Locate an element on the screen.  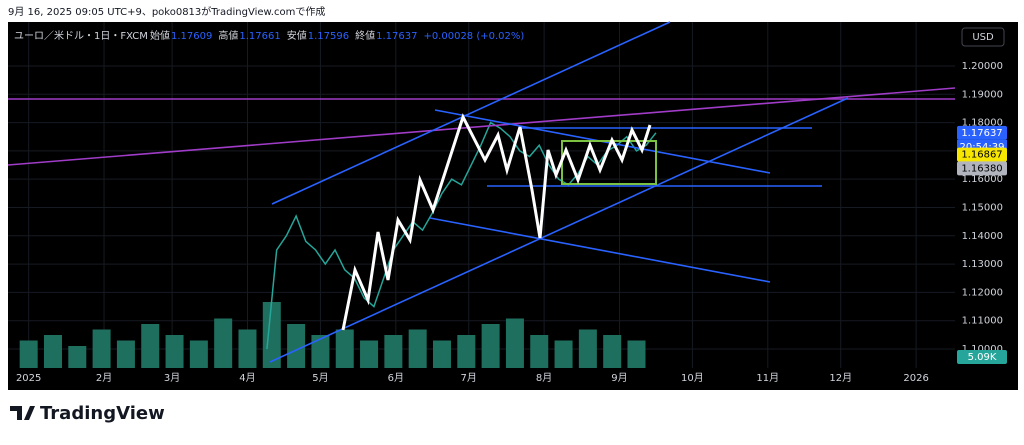
currency-button is located at coordinates (983, 37).